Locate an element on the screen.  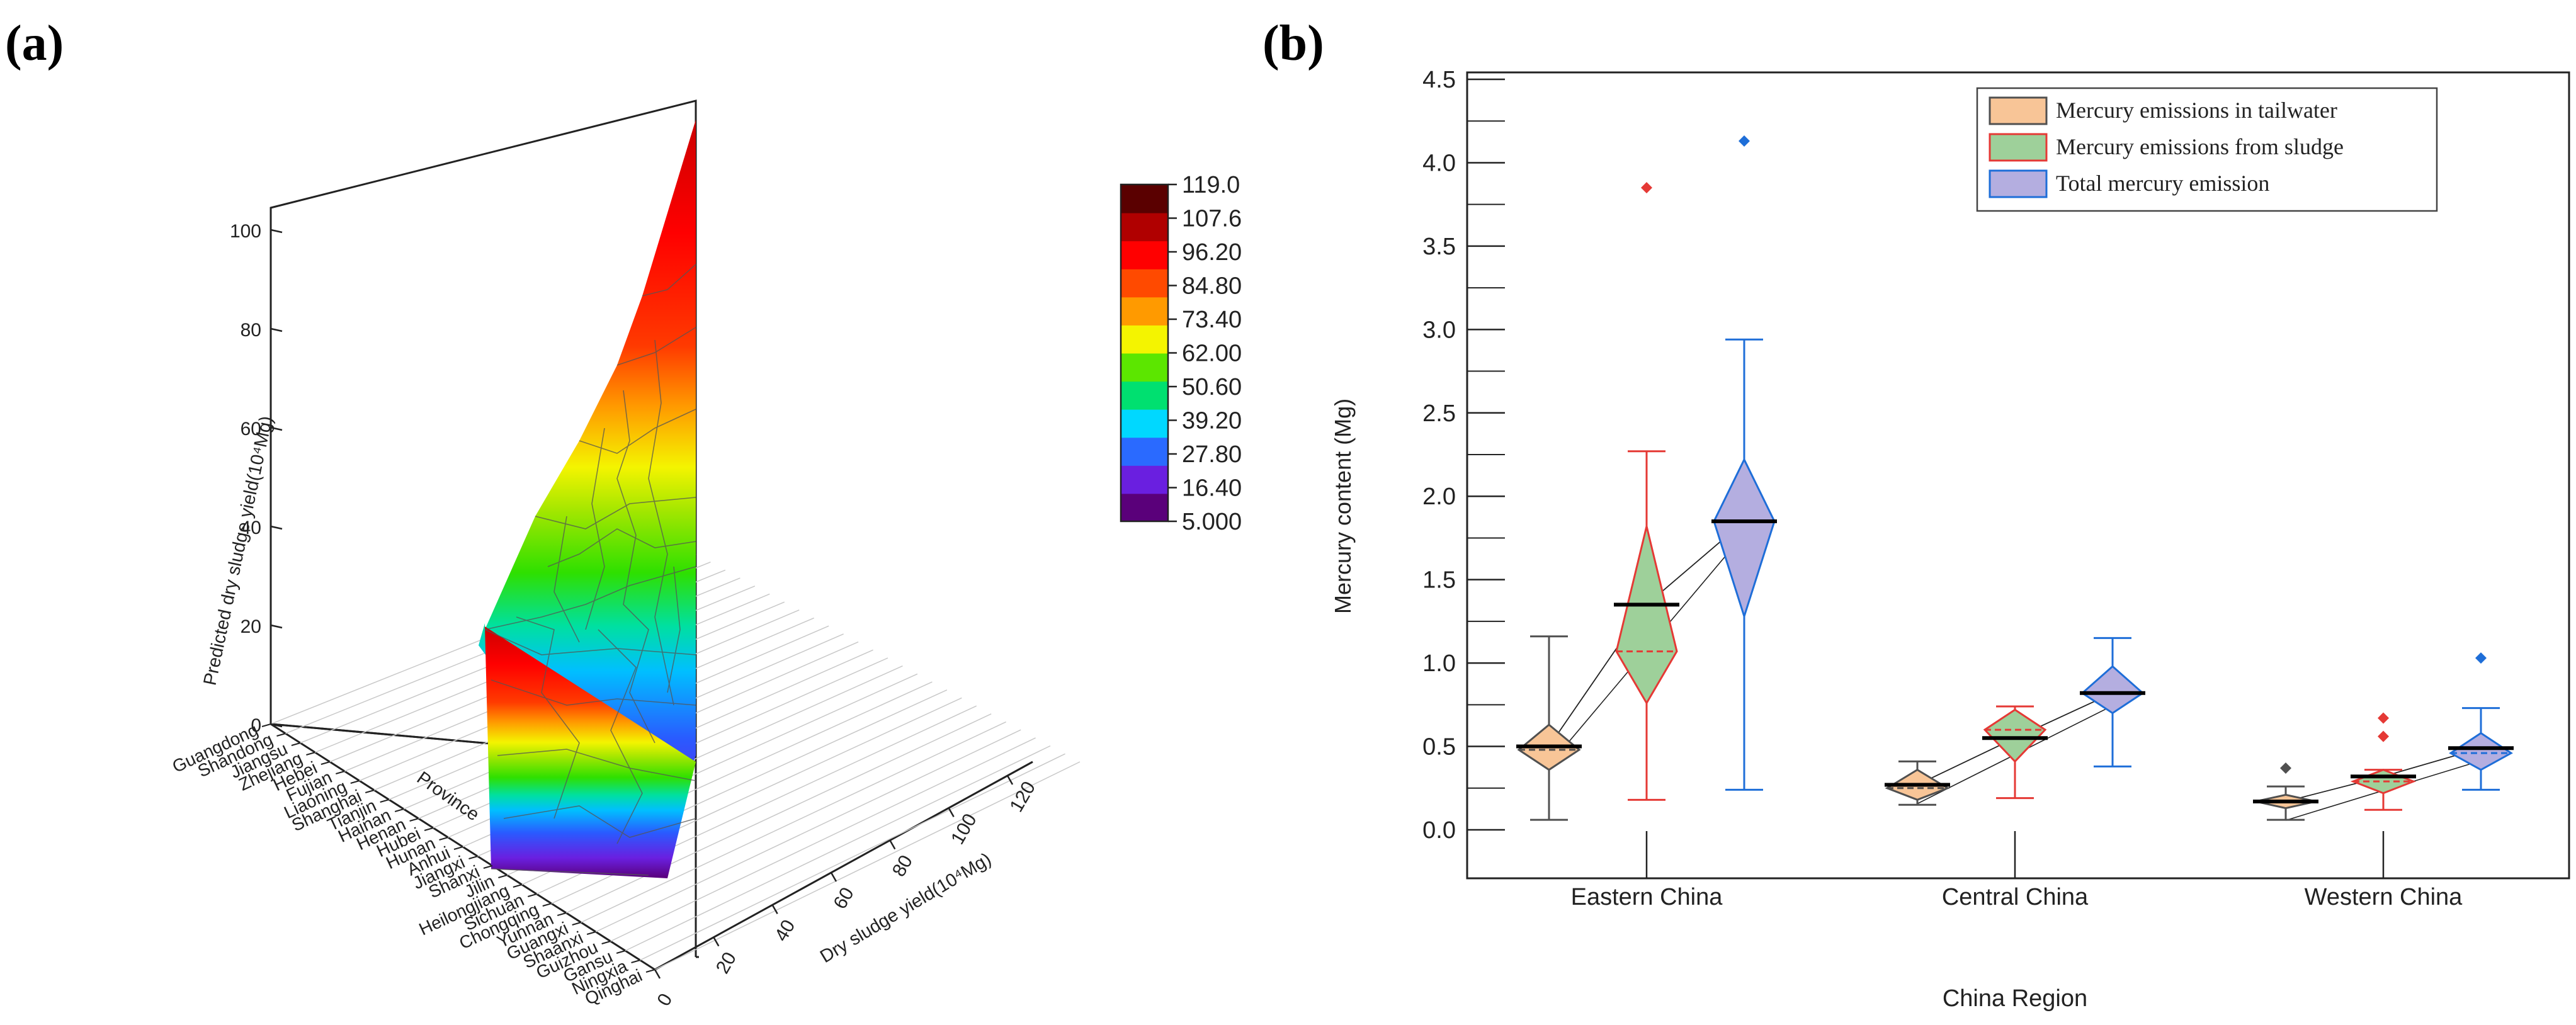
z-tick-label: 100 is located at coordinates (245, 231).